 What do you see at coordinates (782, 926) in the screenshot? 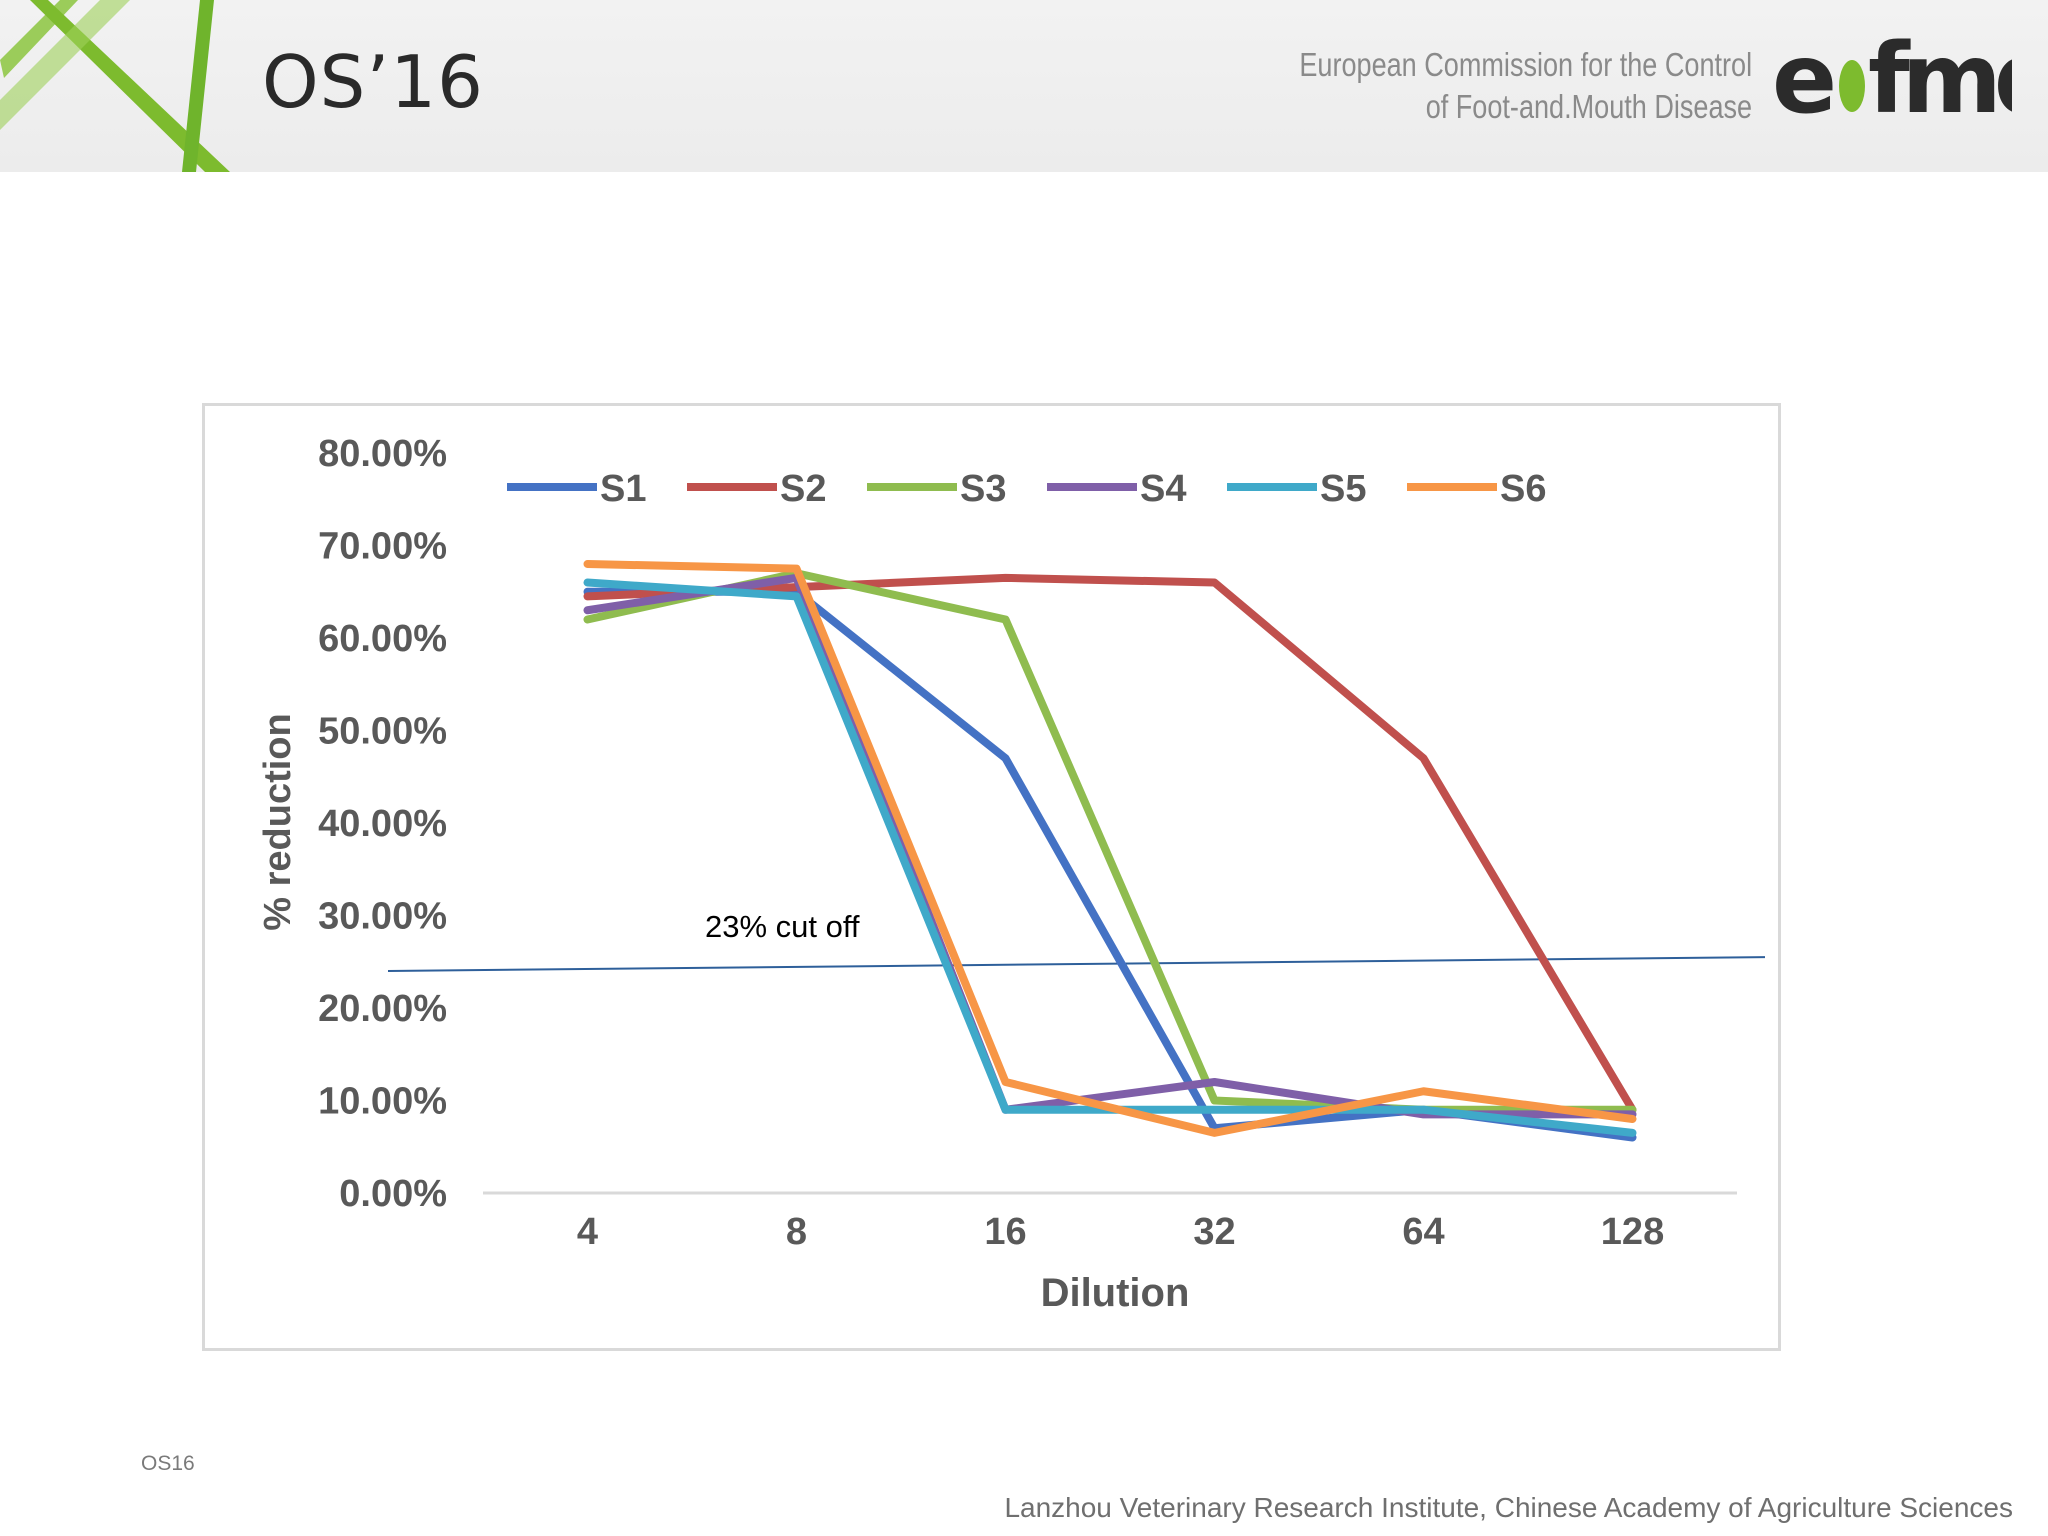
I see `cutoff-label: 23% cut off` at bounding box center [782, 926].